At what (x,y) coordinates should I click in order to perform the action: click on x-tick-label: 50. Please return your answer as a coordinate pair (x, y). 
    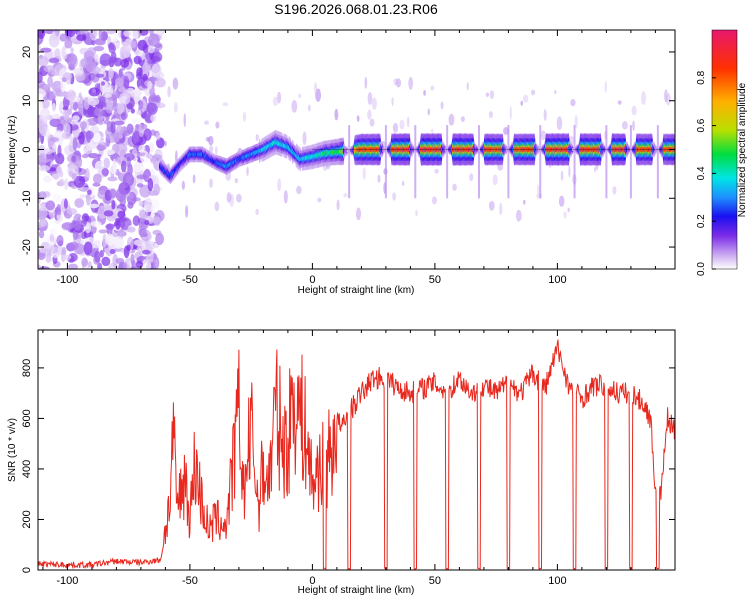
    Looking at the image, I should click on (435, 581).